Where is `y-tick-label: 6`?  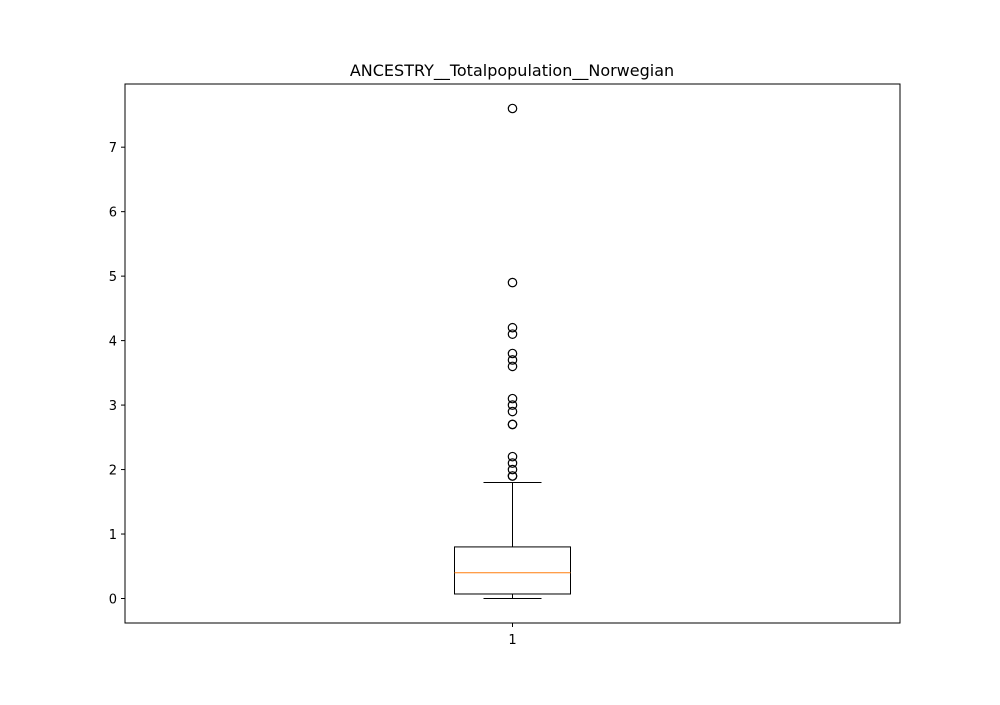 y-tick-label: 6 is located at coordinates (113, 213).